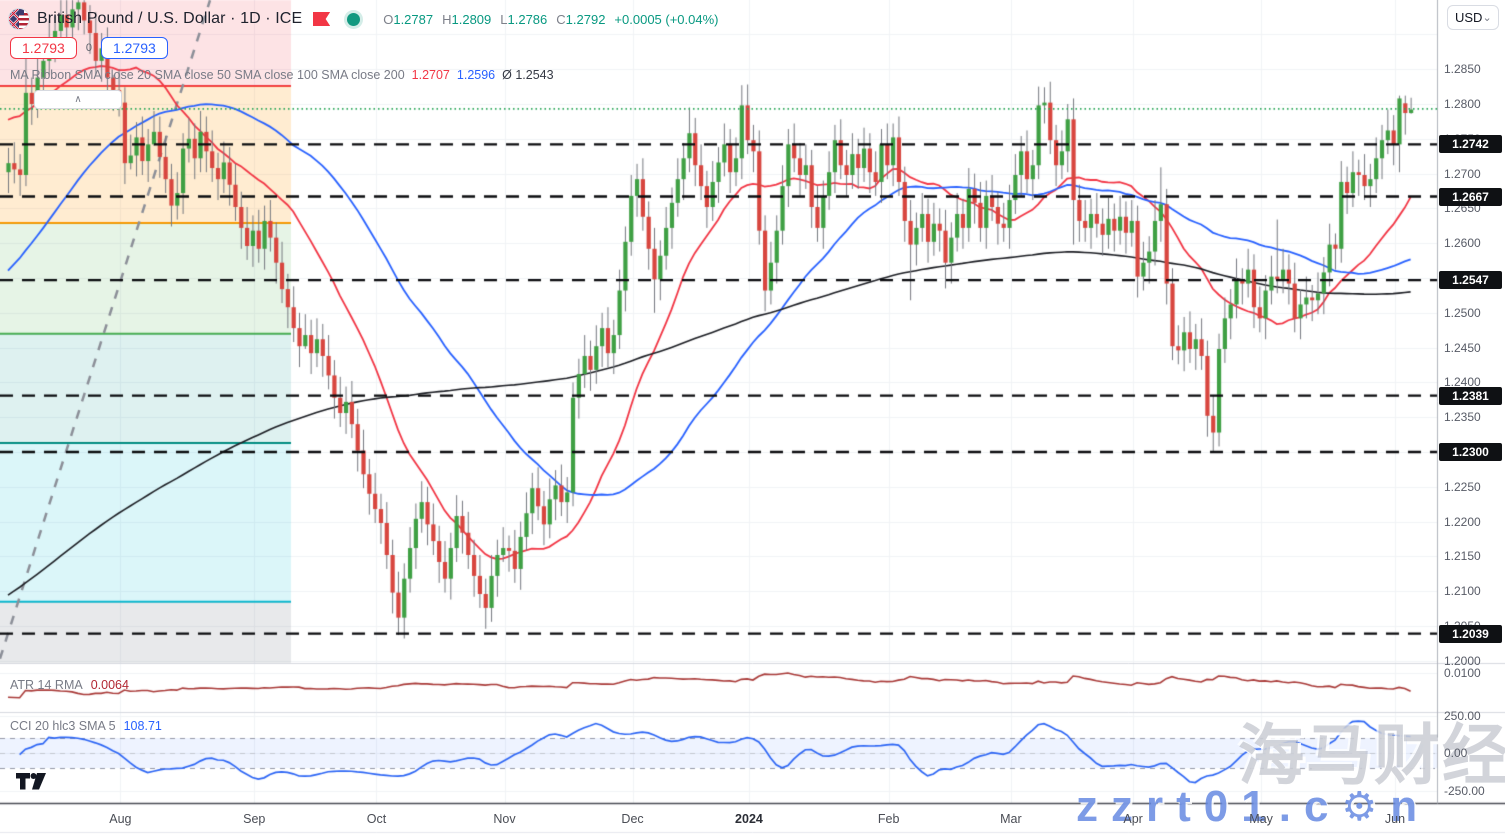  I want to click on close-value: 1.2792, so click(585, 19).